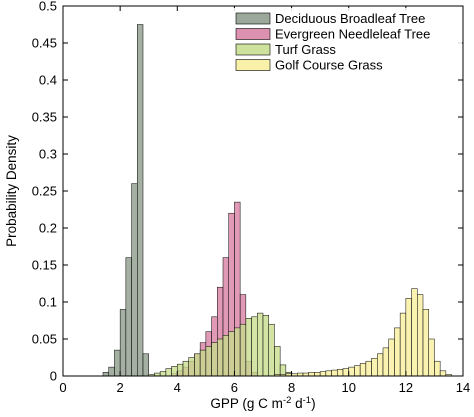 The height and width of the screenshot is (417, 474). Describe the element at coordinates (305, 49) in the screenshot. I see `legend-label: Turf Grass` at that location.